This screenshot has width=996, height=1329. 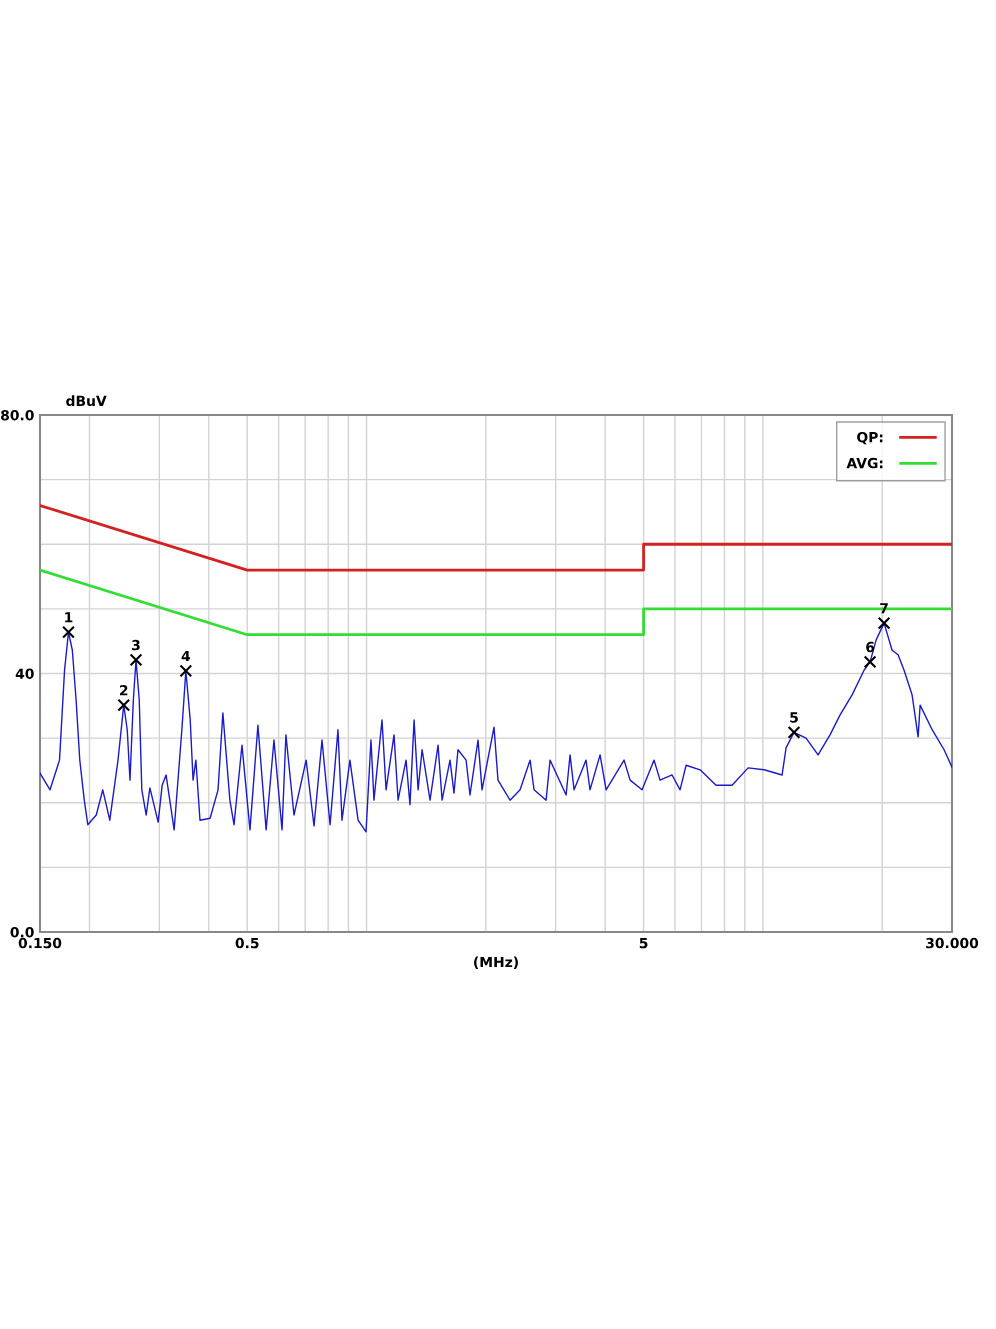 What do you see at coordinates (870, 438) in the screenshot?
I see `legend-label: QP:` at bounding box center [870, 438].